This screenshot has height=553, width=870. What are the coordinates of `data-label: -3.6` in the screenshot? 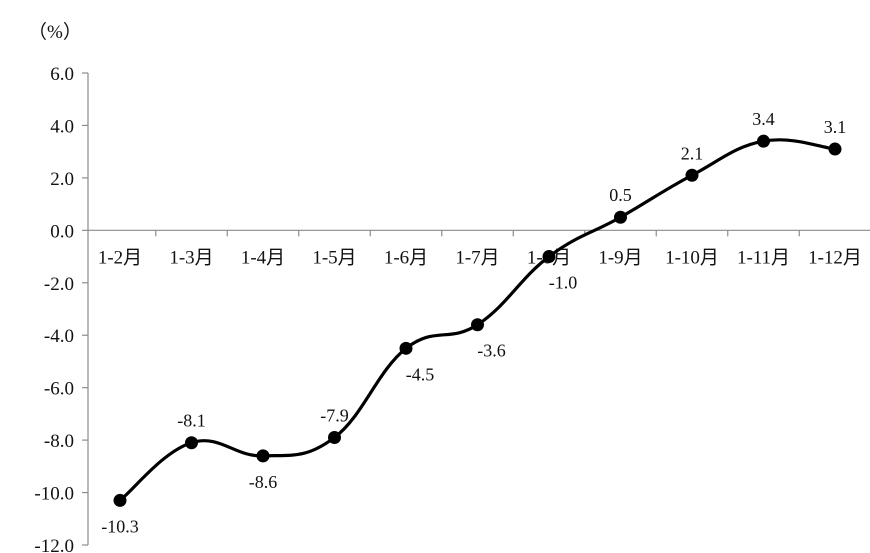 It's located at (491, 351).